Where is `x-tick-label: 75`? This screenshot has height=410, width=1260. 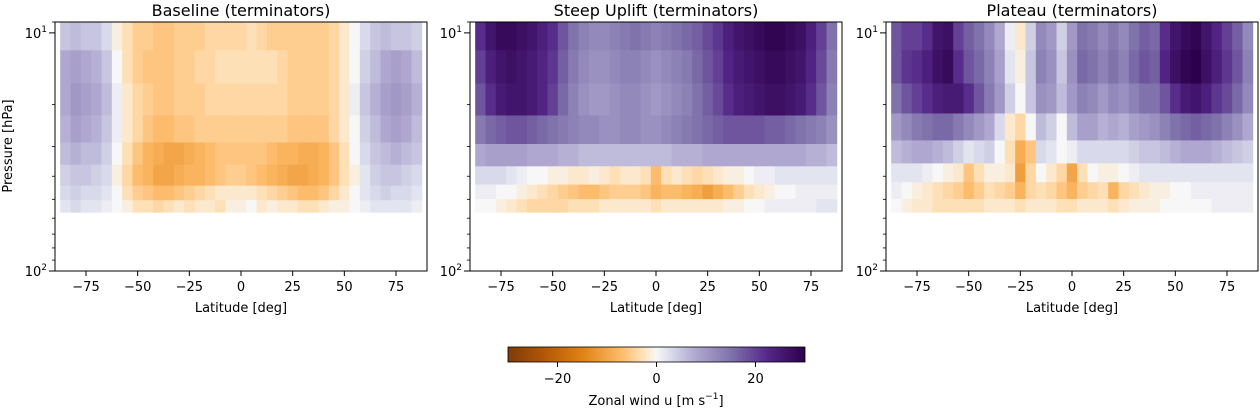
x-tick-label: 75 is located at coordinates (811, 287).